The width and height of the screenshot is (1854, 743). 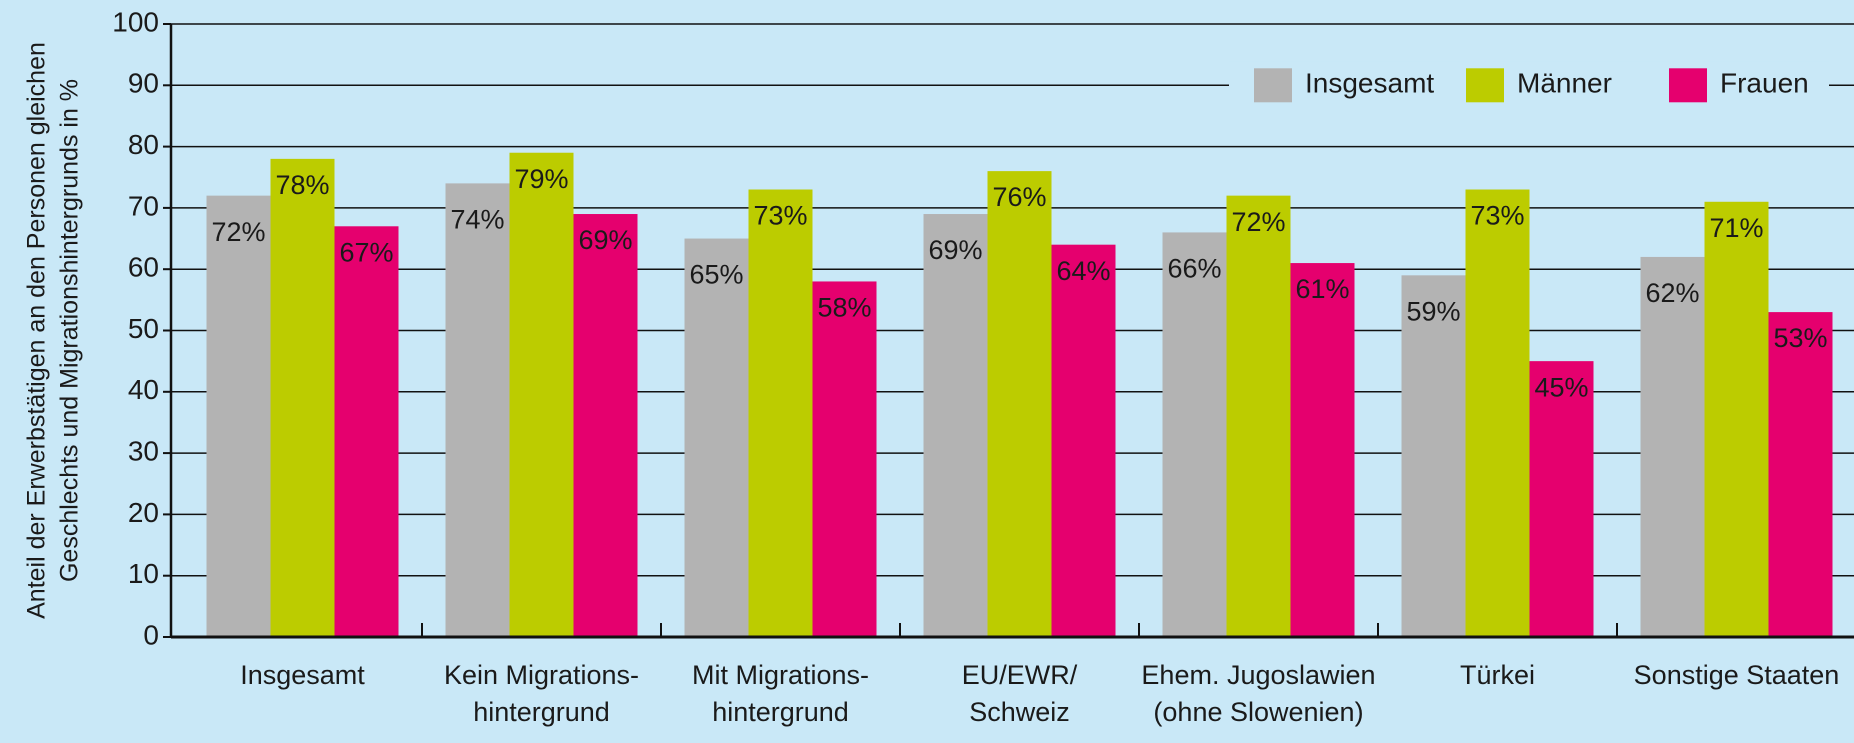 I want to click on y-tick-label: 20, so click(x=143, y=512).